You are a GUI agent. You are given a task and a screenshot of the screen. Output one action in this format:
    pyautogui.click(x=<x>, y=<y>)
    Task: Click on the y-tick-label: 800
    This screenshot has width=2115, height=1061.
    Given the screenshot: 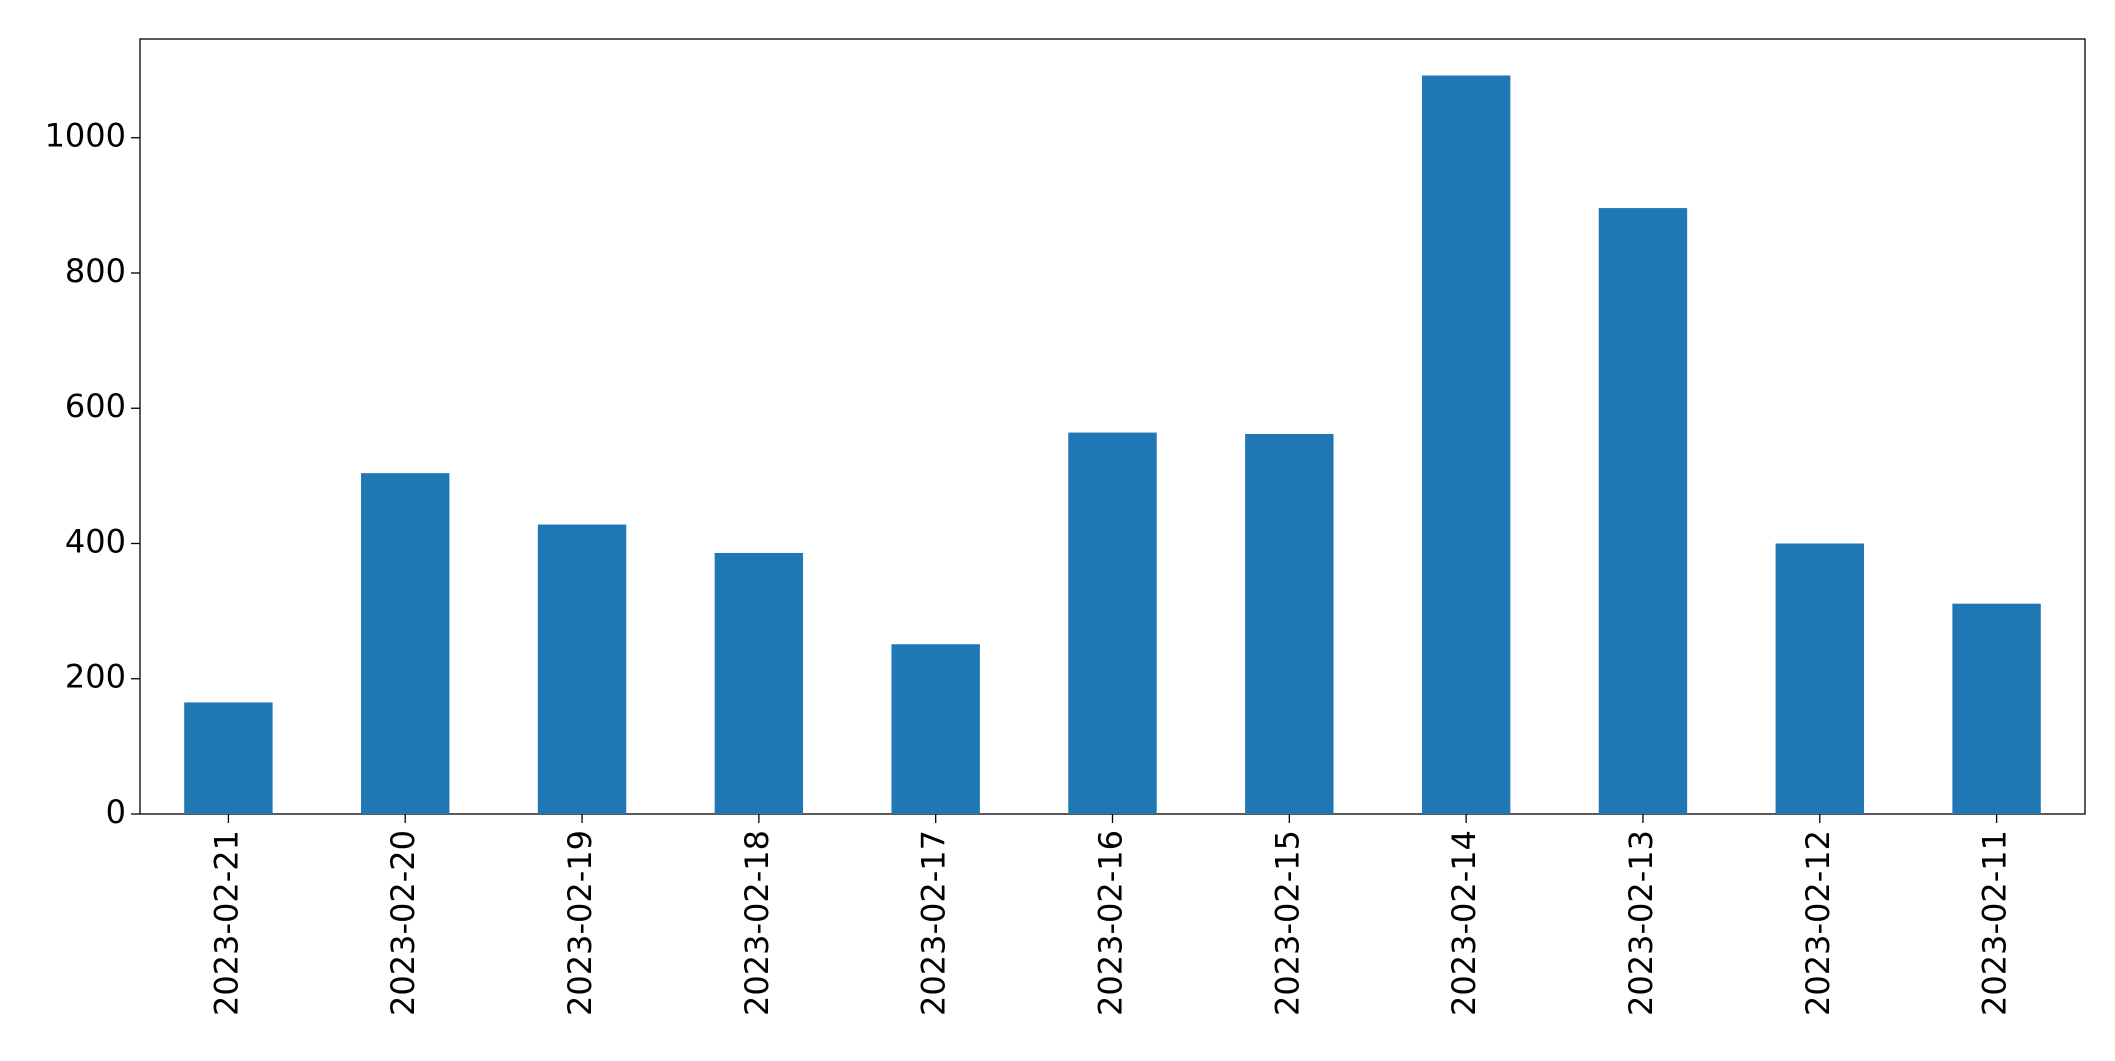 What is the action you would take?
    pyautogui.click(x=95, y=271)
    